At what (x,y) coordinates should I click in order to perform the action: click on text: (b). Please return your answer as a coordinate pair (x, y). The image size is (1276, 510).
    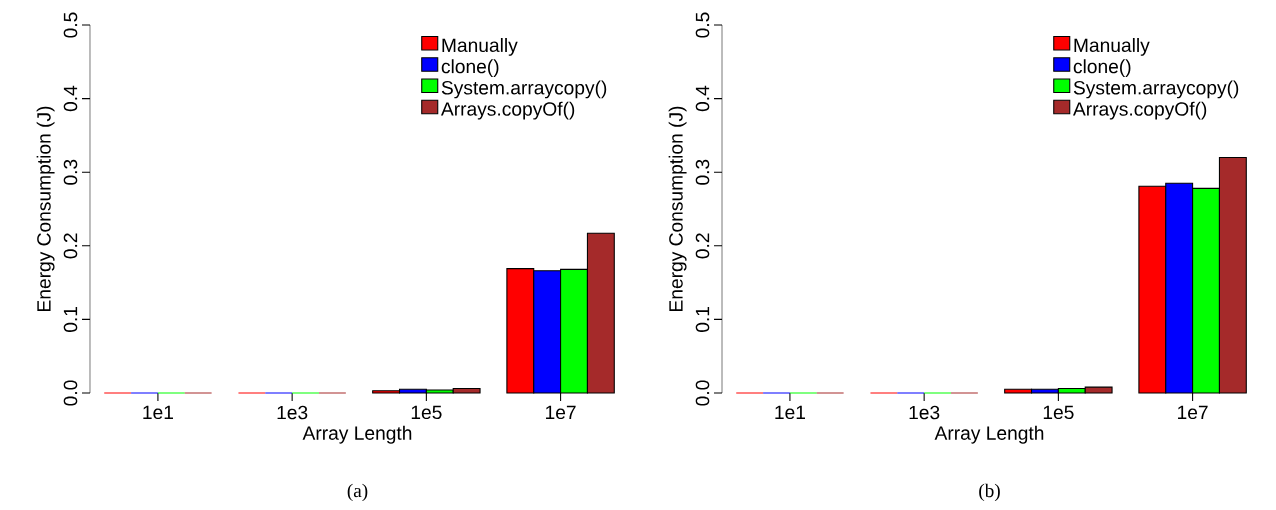
    Looking at the image, I should click on (989, 492).